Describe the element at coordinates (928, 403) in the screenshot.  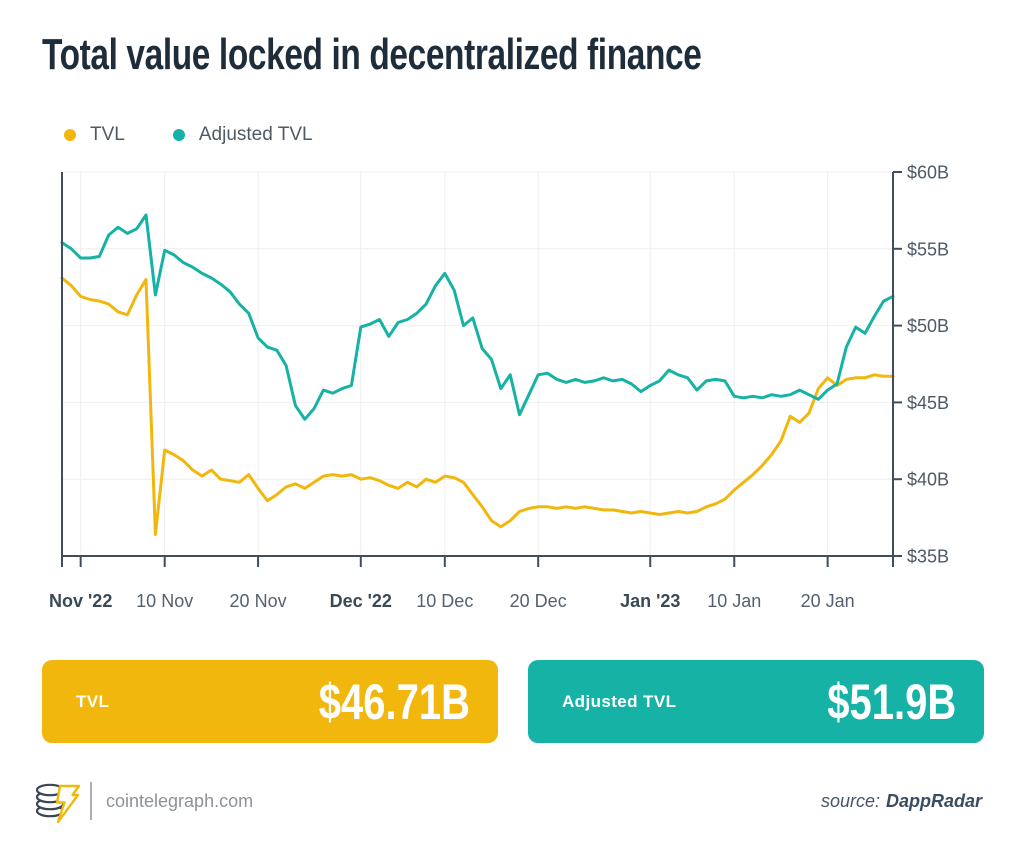
I see `svg-text: $45B` at that location.